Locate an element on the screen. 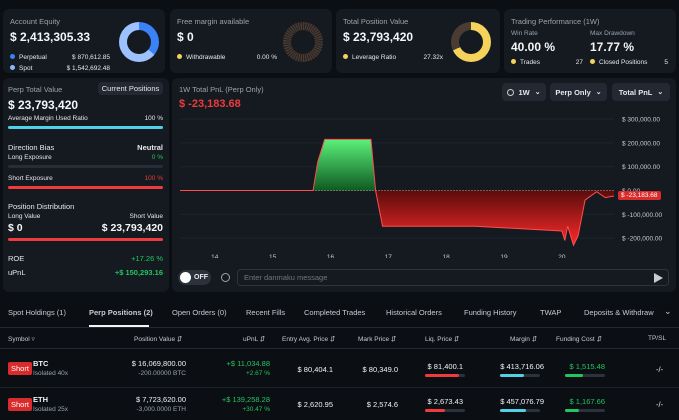 Image resolution: width=679 pixels, height=420 pixels. range-dropdown: 1W ⌄ is located at coordinates (524, 92).